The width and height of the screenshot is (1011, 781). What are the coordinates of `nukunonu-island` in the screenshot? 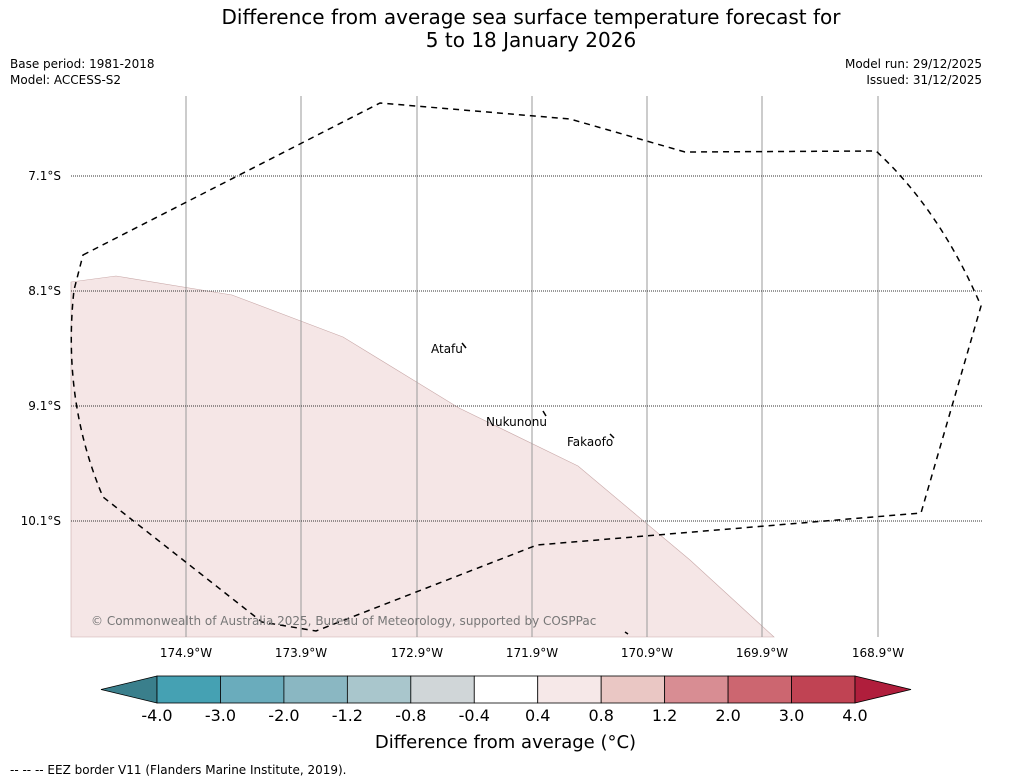 It's located at (544, 413).